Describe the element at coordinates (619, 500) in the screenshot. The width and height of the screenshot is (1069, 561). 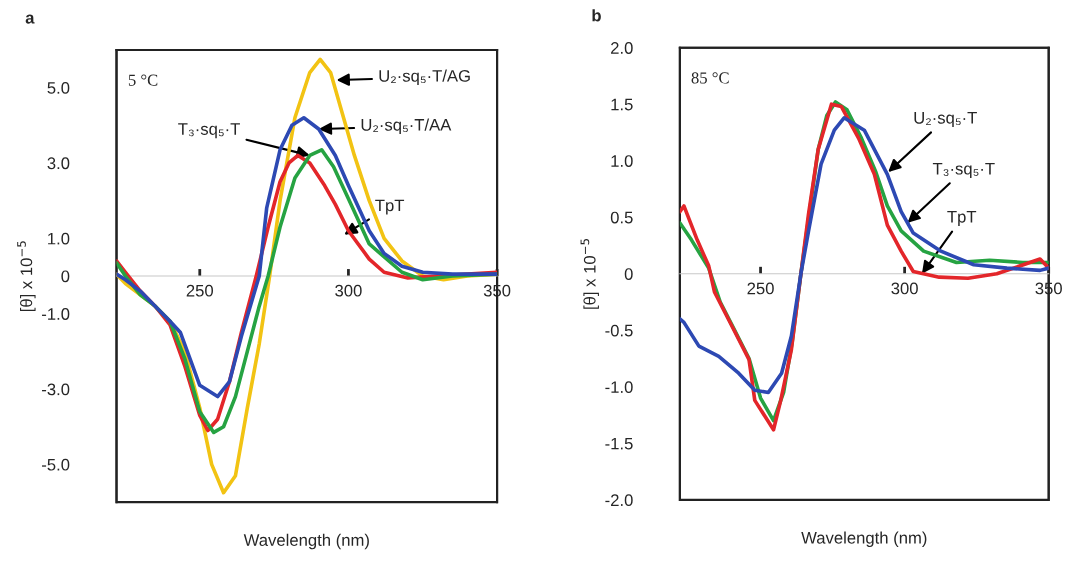
I see `y-tick-label: -2.0` at that location.